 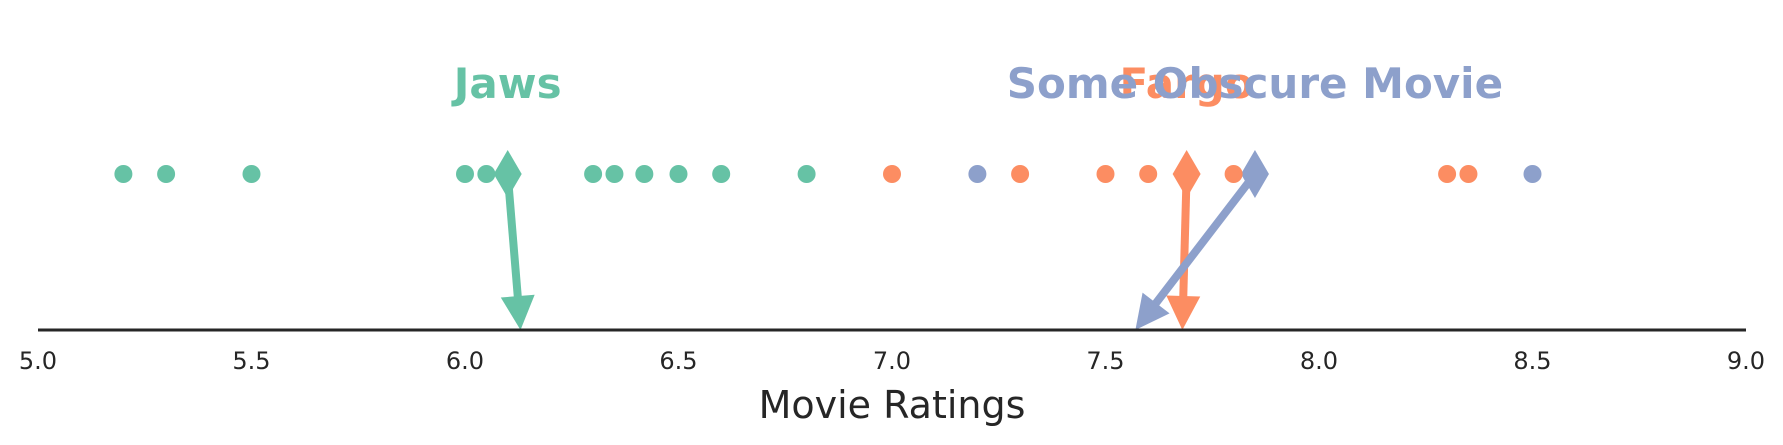 What do you see at coordinates (1319, 361) in the screenshot?
I see `x-tick-label: 8.0` at bounding box center [1319, 361].